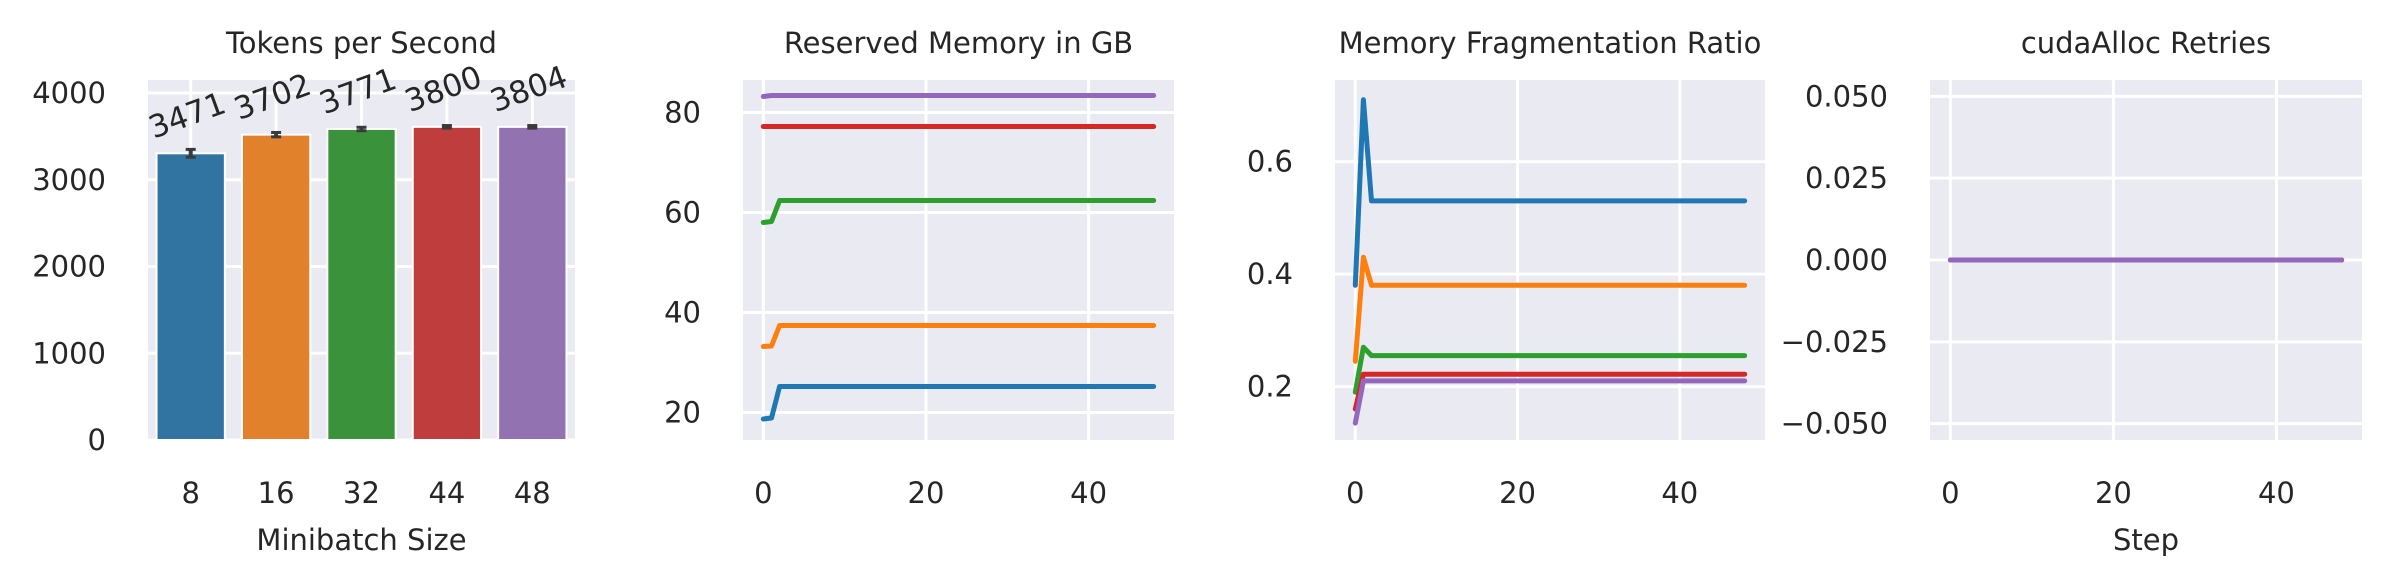  I want to click on y-tick-label: 2000, so click(69, 267).